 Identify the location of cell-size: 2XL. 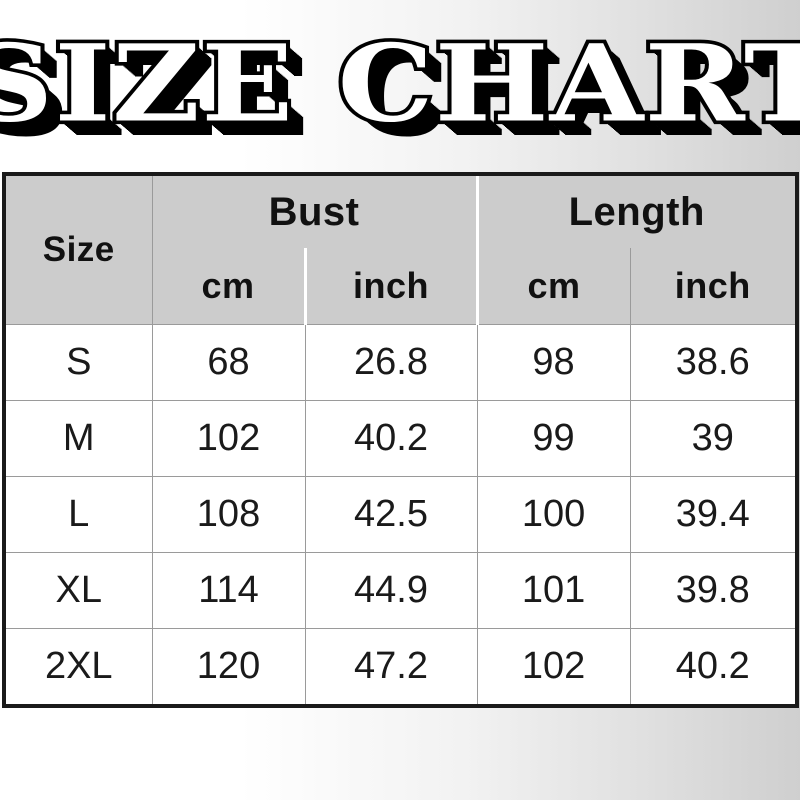
(78, 667).